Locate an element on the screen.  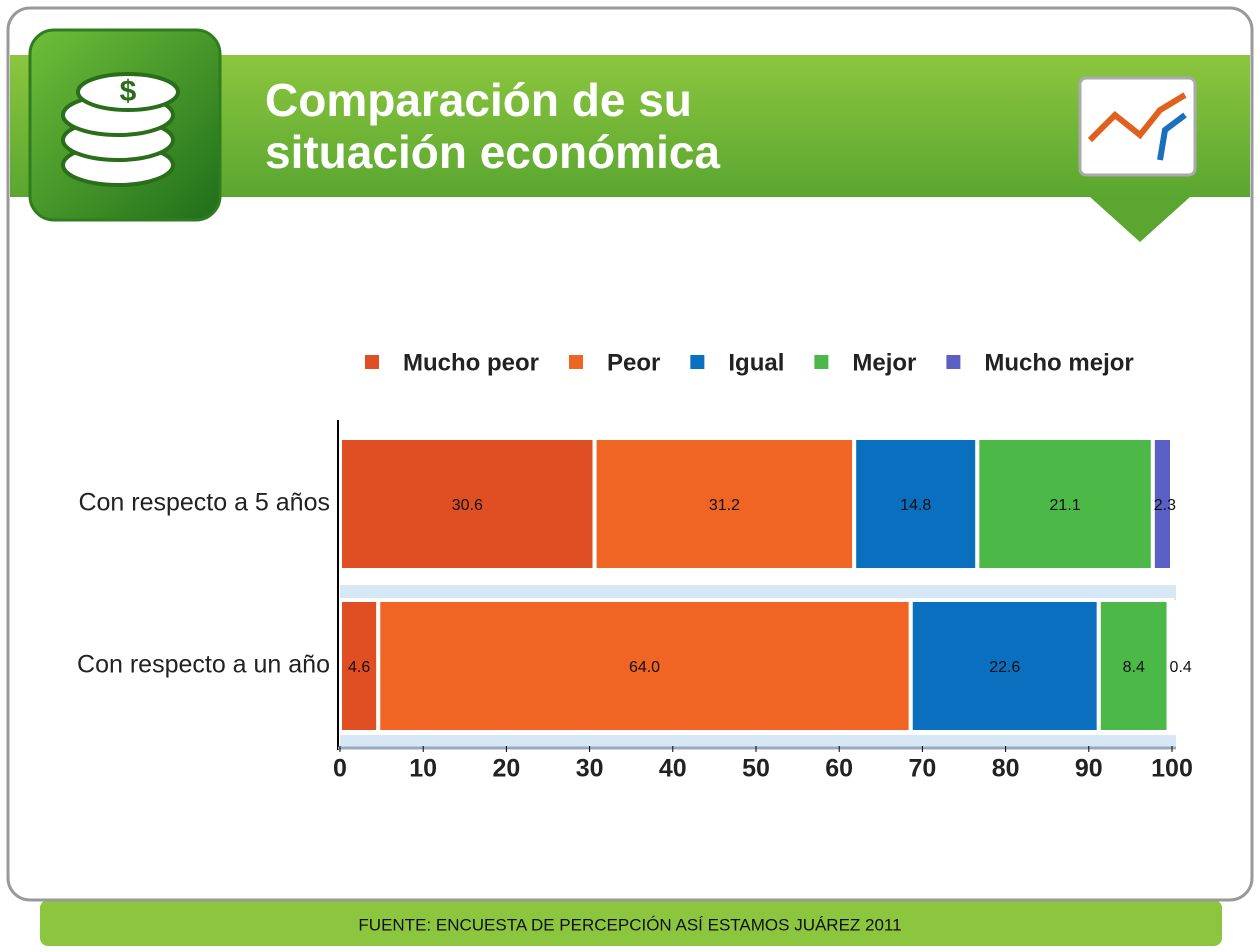
legend-label: Peor is located at coordinates (633, 362).